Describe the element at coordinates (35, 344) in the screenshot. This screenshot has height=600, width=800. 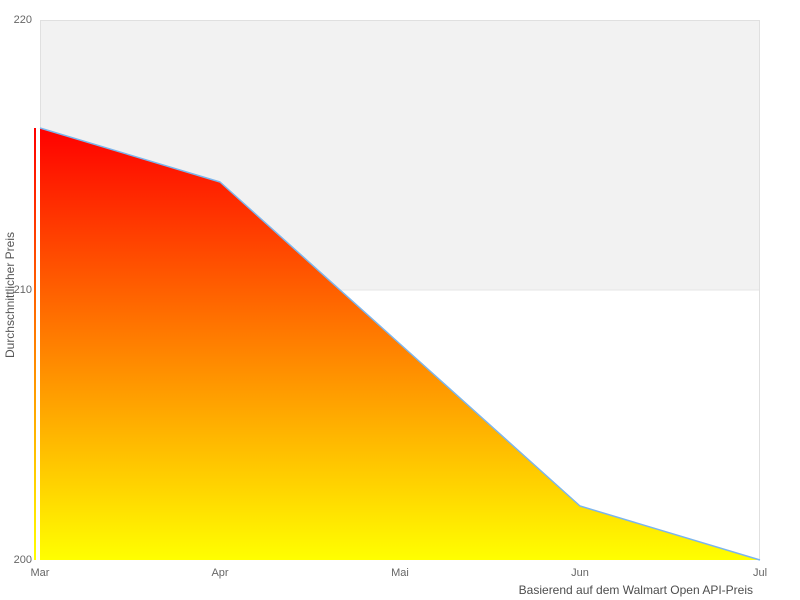
I see `left-edge-stripe` at that location.